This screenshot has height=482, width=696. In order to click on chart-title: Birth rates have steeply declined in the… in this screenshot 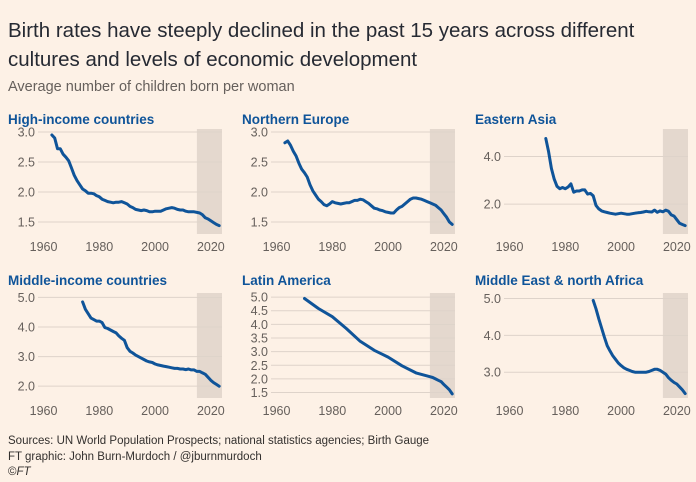, I will do `click(321, 45)`.